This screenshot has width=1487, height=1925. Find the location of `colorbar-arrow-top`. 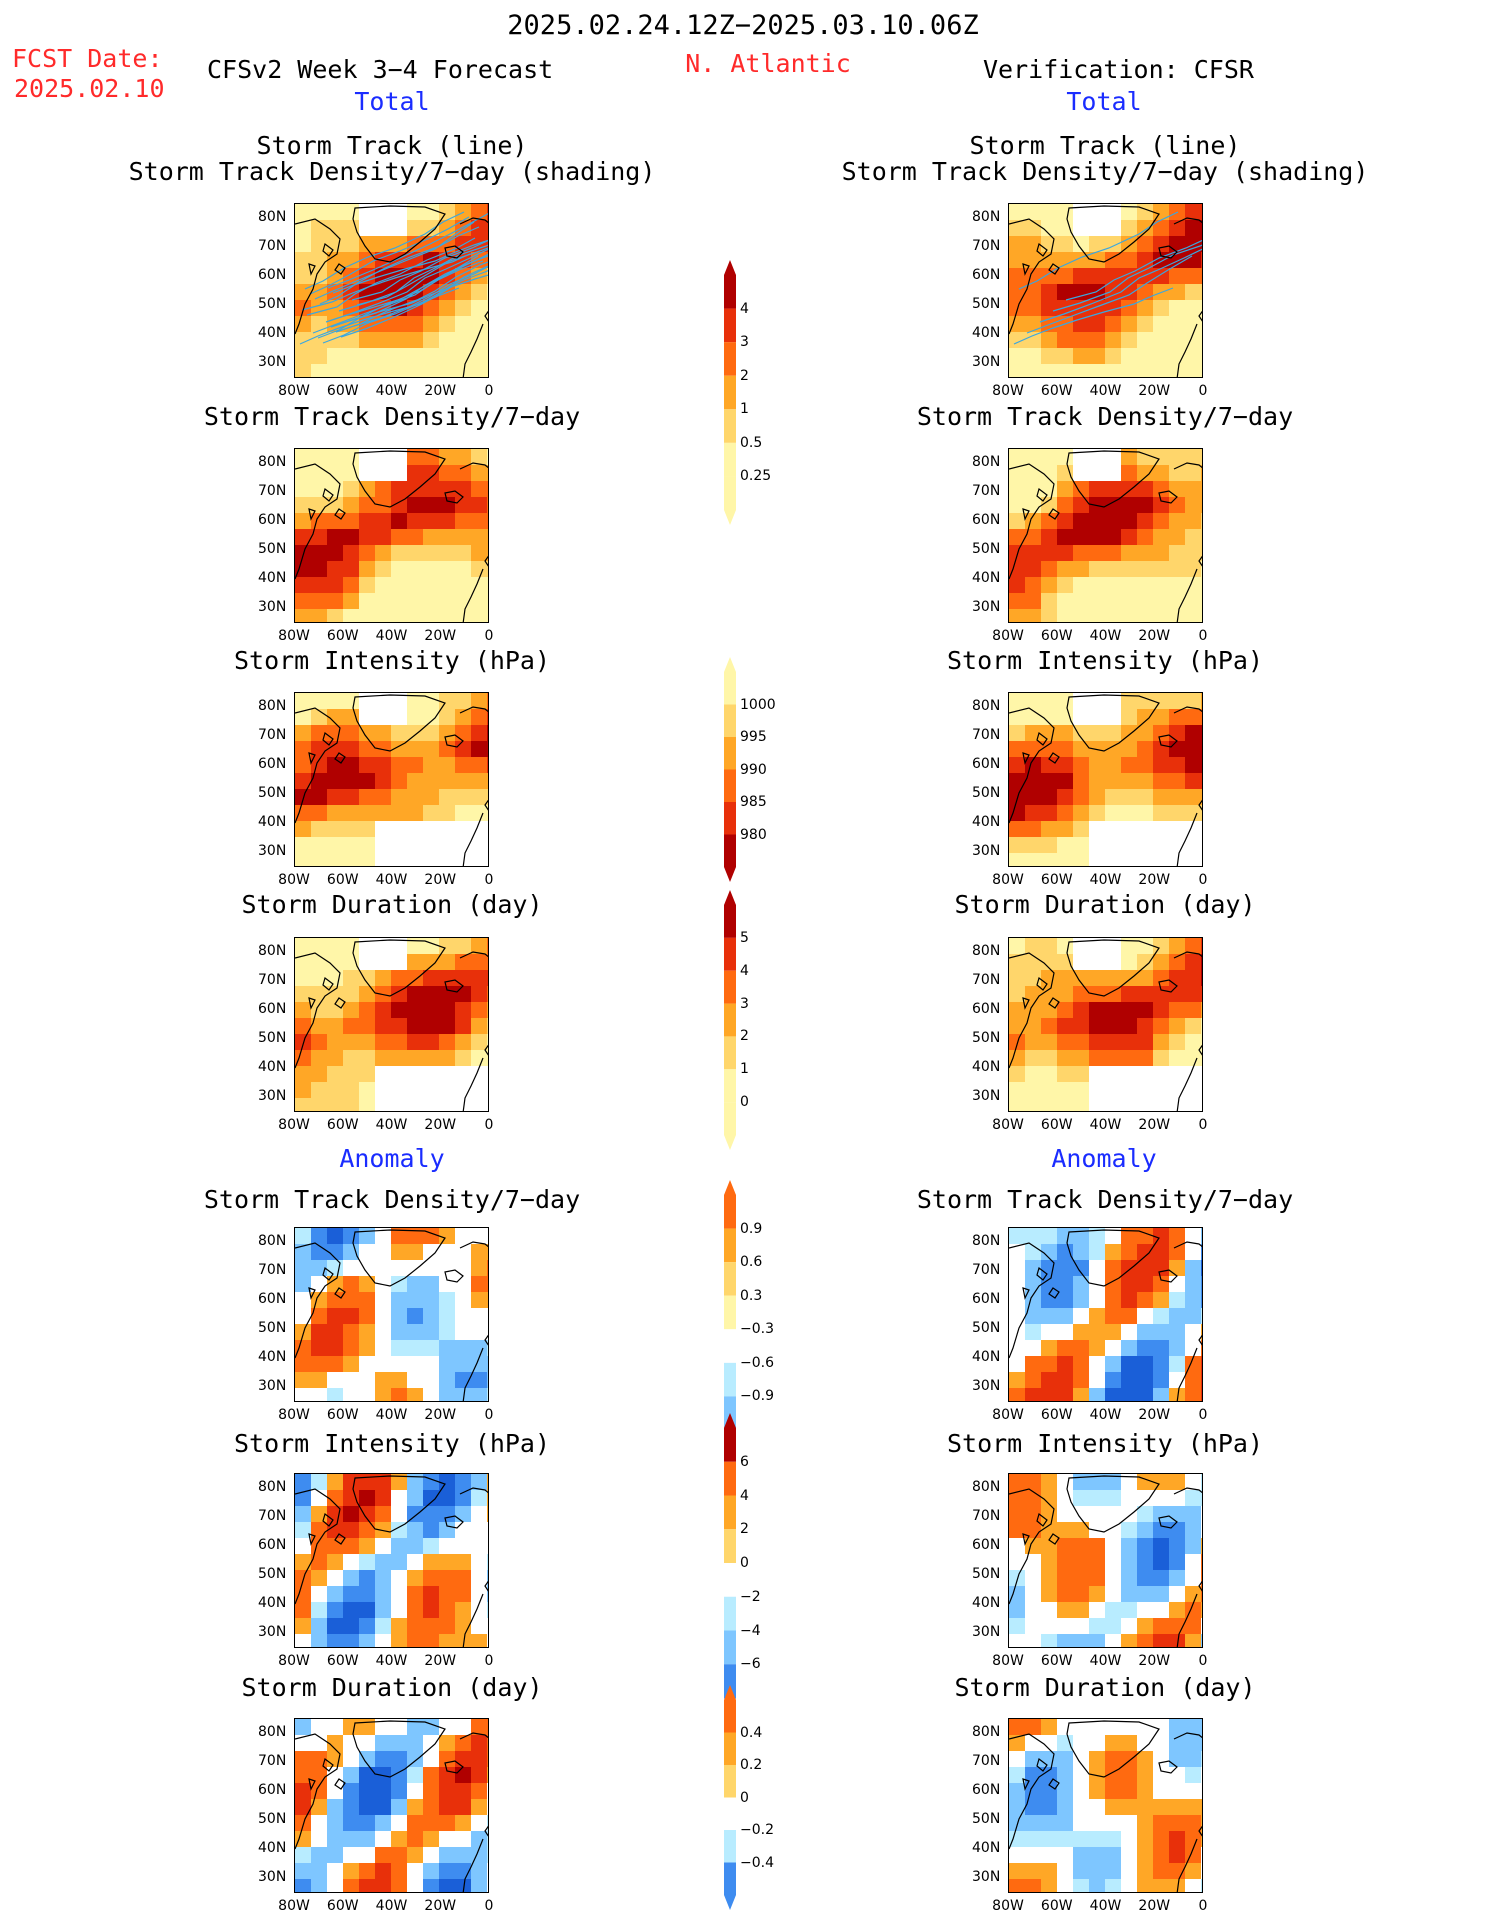

colorbar-arrow-top is located at coordinates (730, 897).